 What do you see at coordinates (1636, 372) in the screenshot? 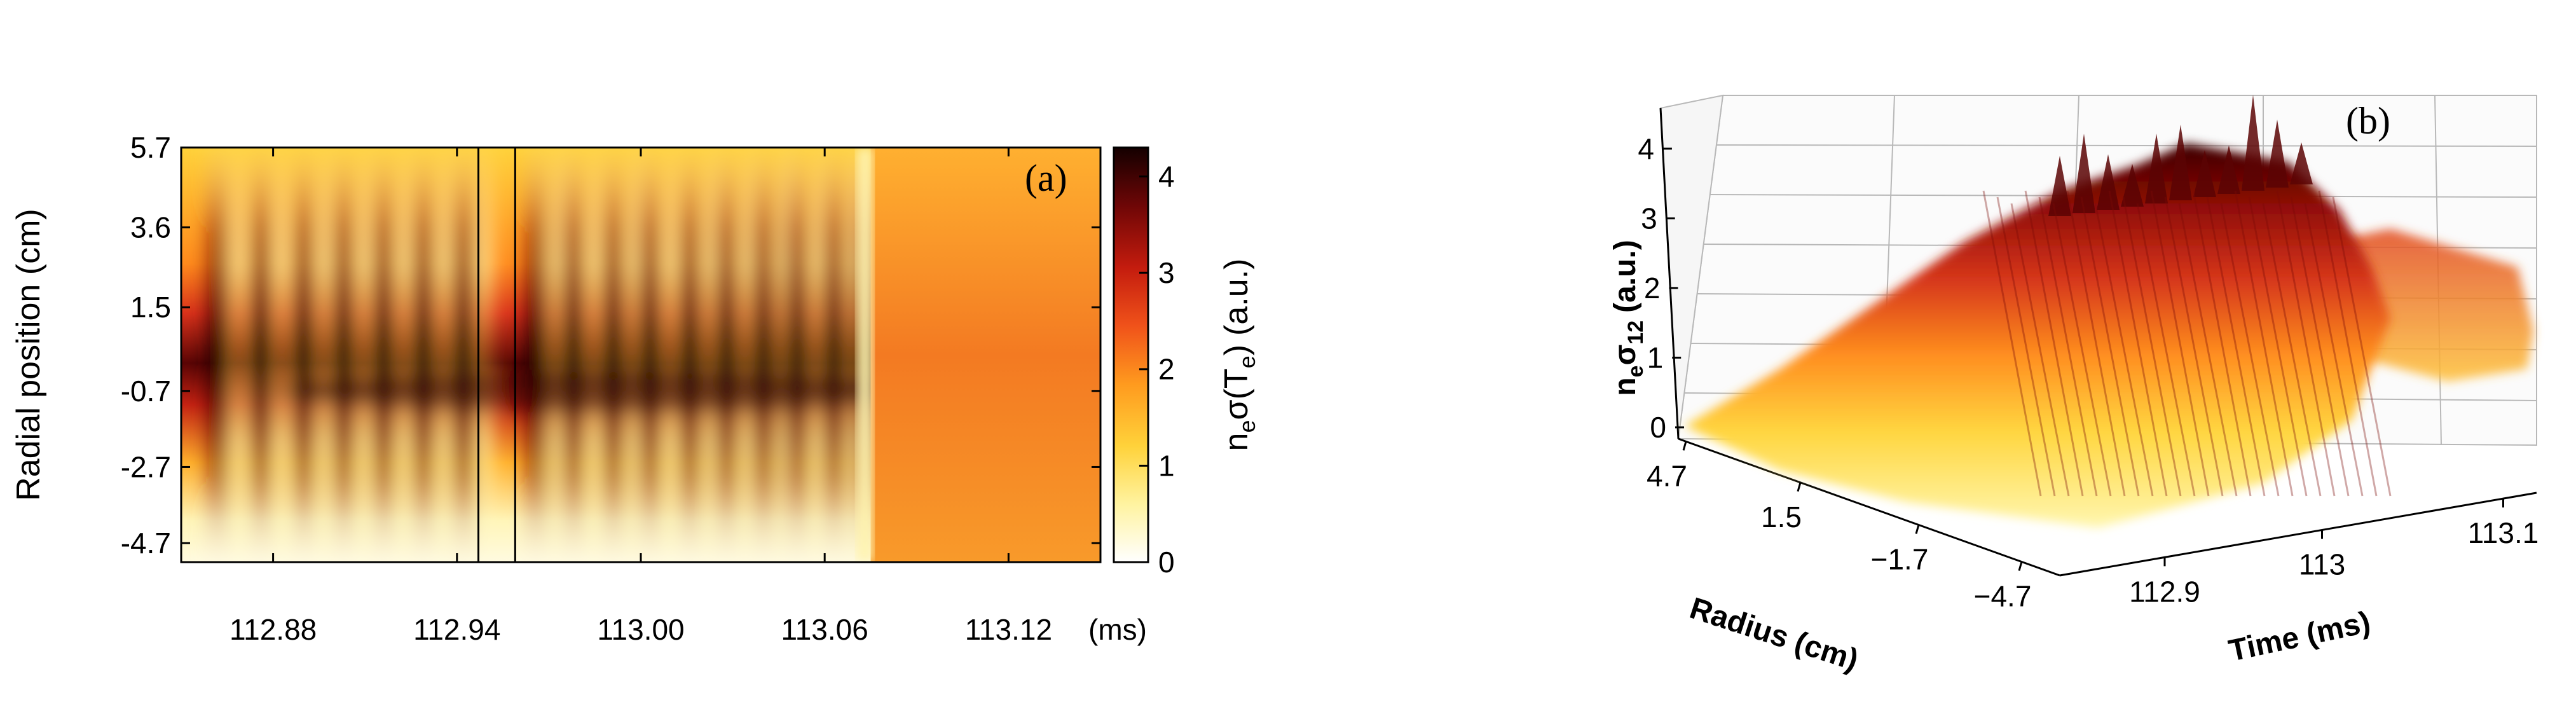
I see `z-label-sub-e: e` at bounding box center [1636, 372].